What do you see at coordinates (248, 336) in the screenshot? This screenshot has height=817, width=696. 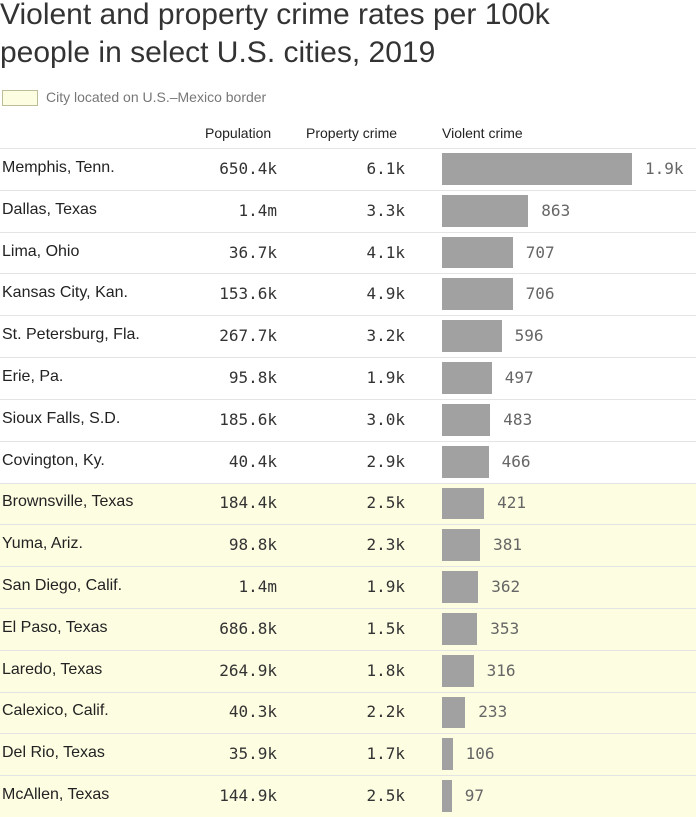 I see `population-cell: 267.7k` at bounding box center [248, 336].